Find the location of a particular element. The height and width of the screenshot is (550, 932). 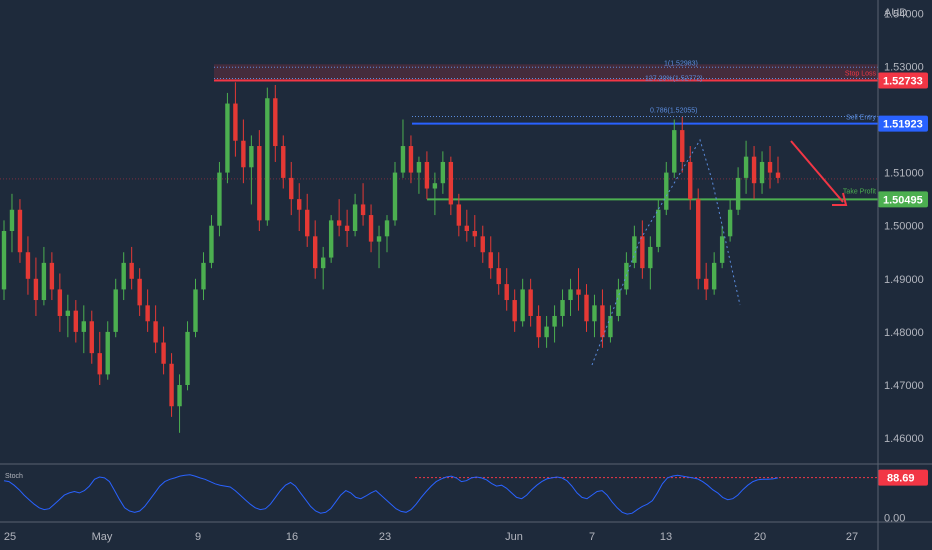

price-tick: 1.53000 is located at coordinates (904, 67).